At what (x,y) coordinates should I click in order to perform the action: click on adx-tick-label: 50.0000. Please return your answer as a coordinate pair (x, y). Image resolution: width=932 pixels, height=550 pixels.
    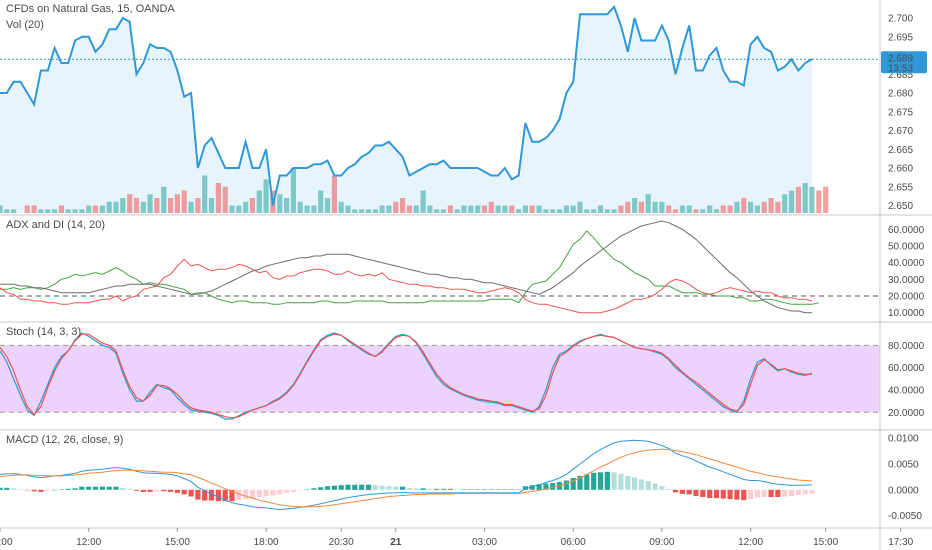
    Looking at the image, I should click on (906, 247).